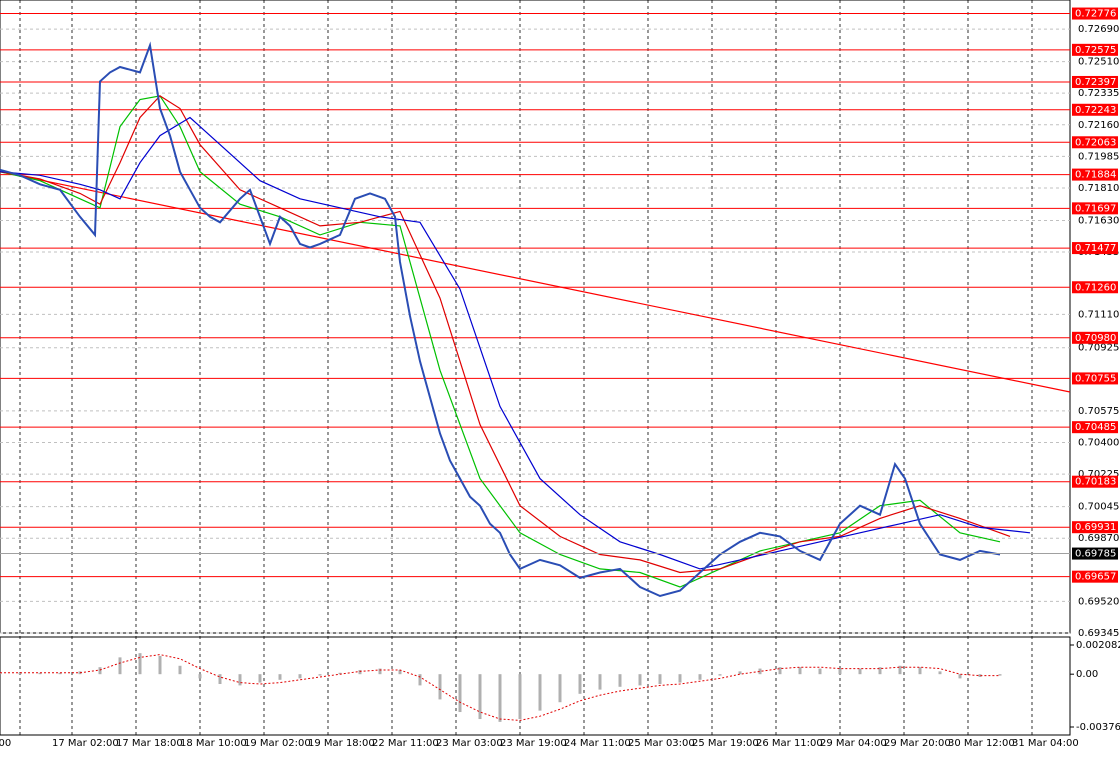  I want to click on macd-tick-label: -0.003768, so click(1098, 727).